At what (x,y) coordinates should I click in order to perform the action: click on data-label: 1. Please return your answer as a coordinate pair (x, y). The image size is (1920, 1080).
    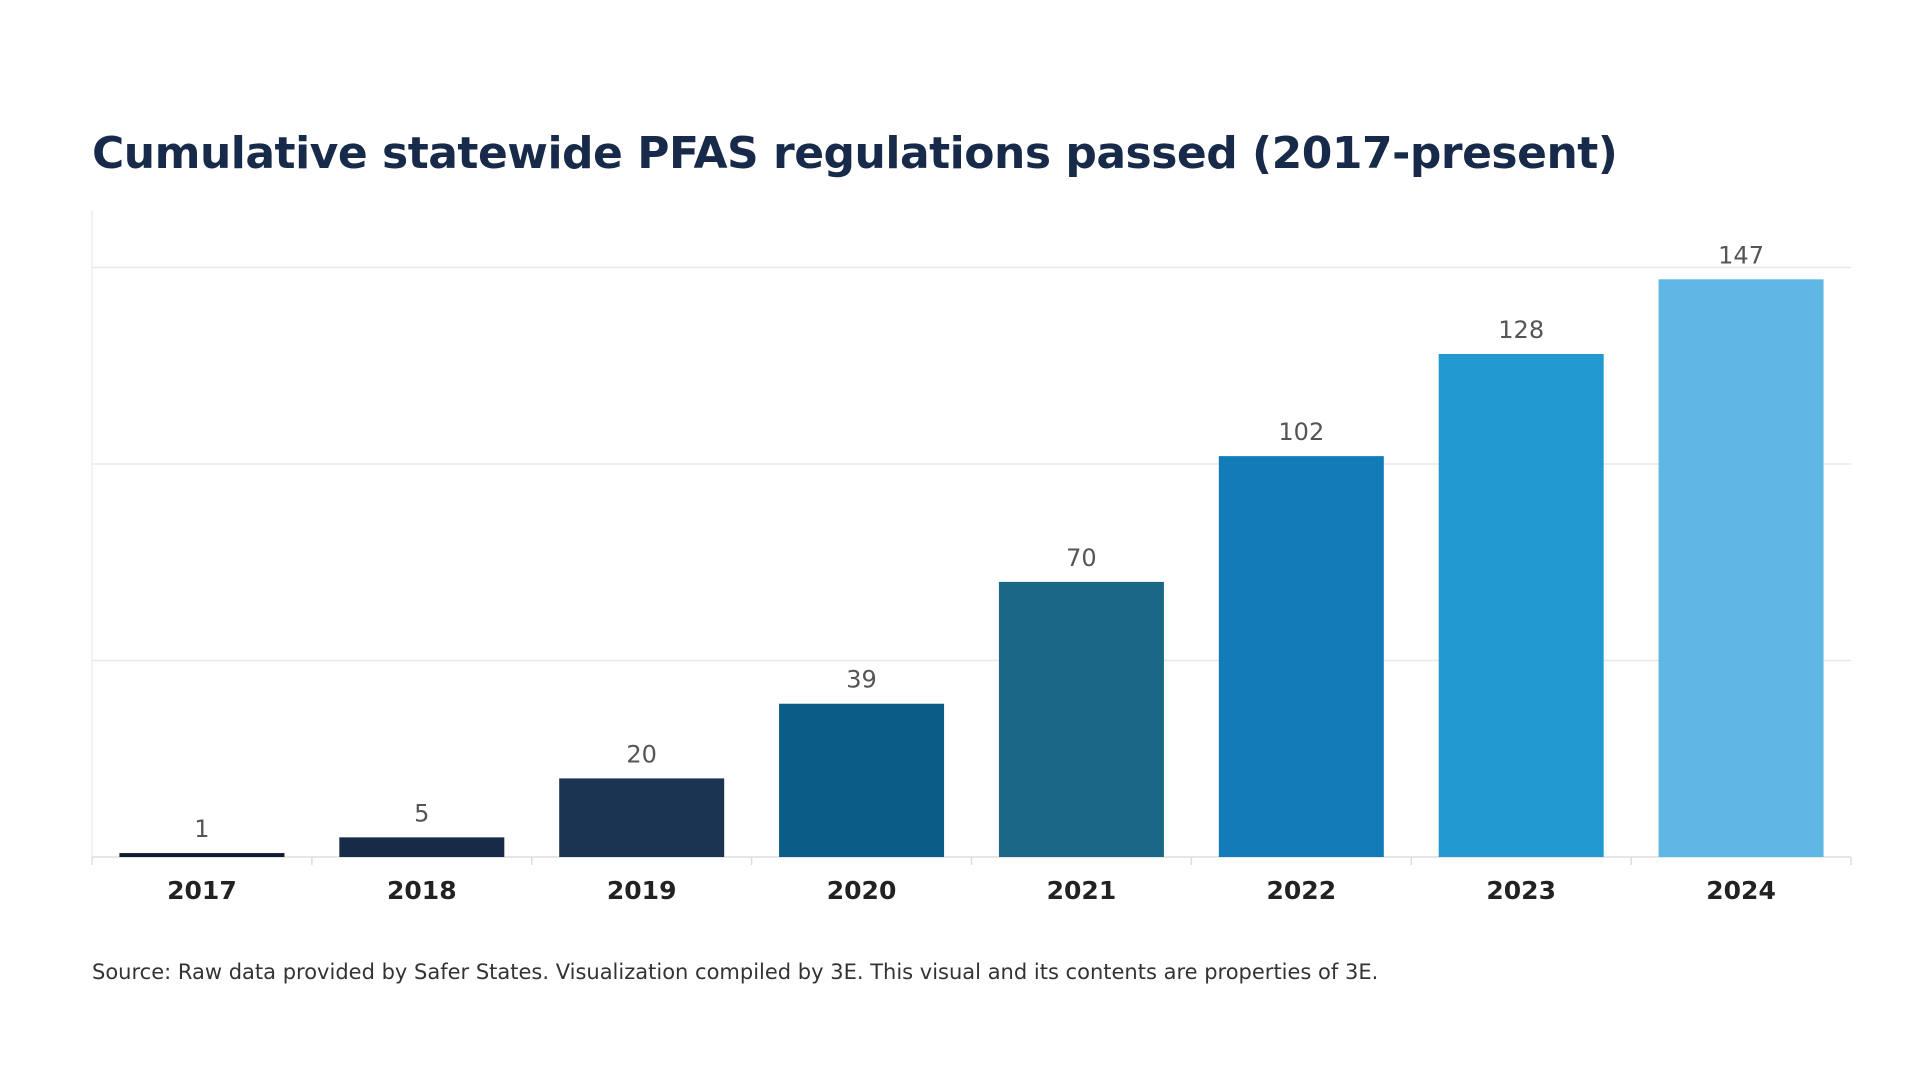
    Looking at the image, I should click on (201, 829).